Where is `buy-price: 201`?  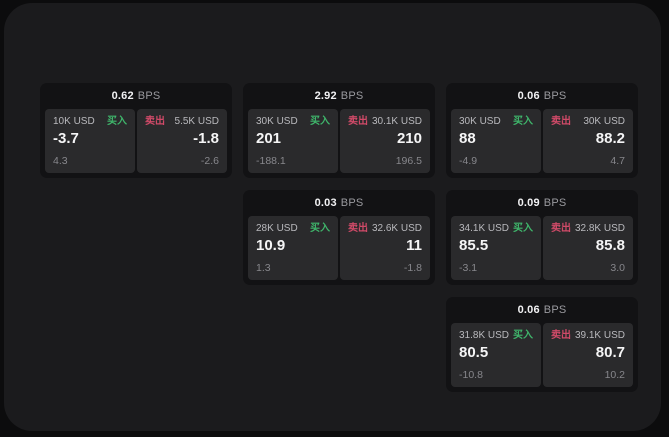 buy-price: 201 is located at coordinates (269, 138).